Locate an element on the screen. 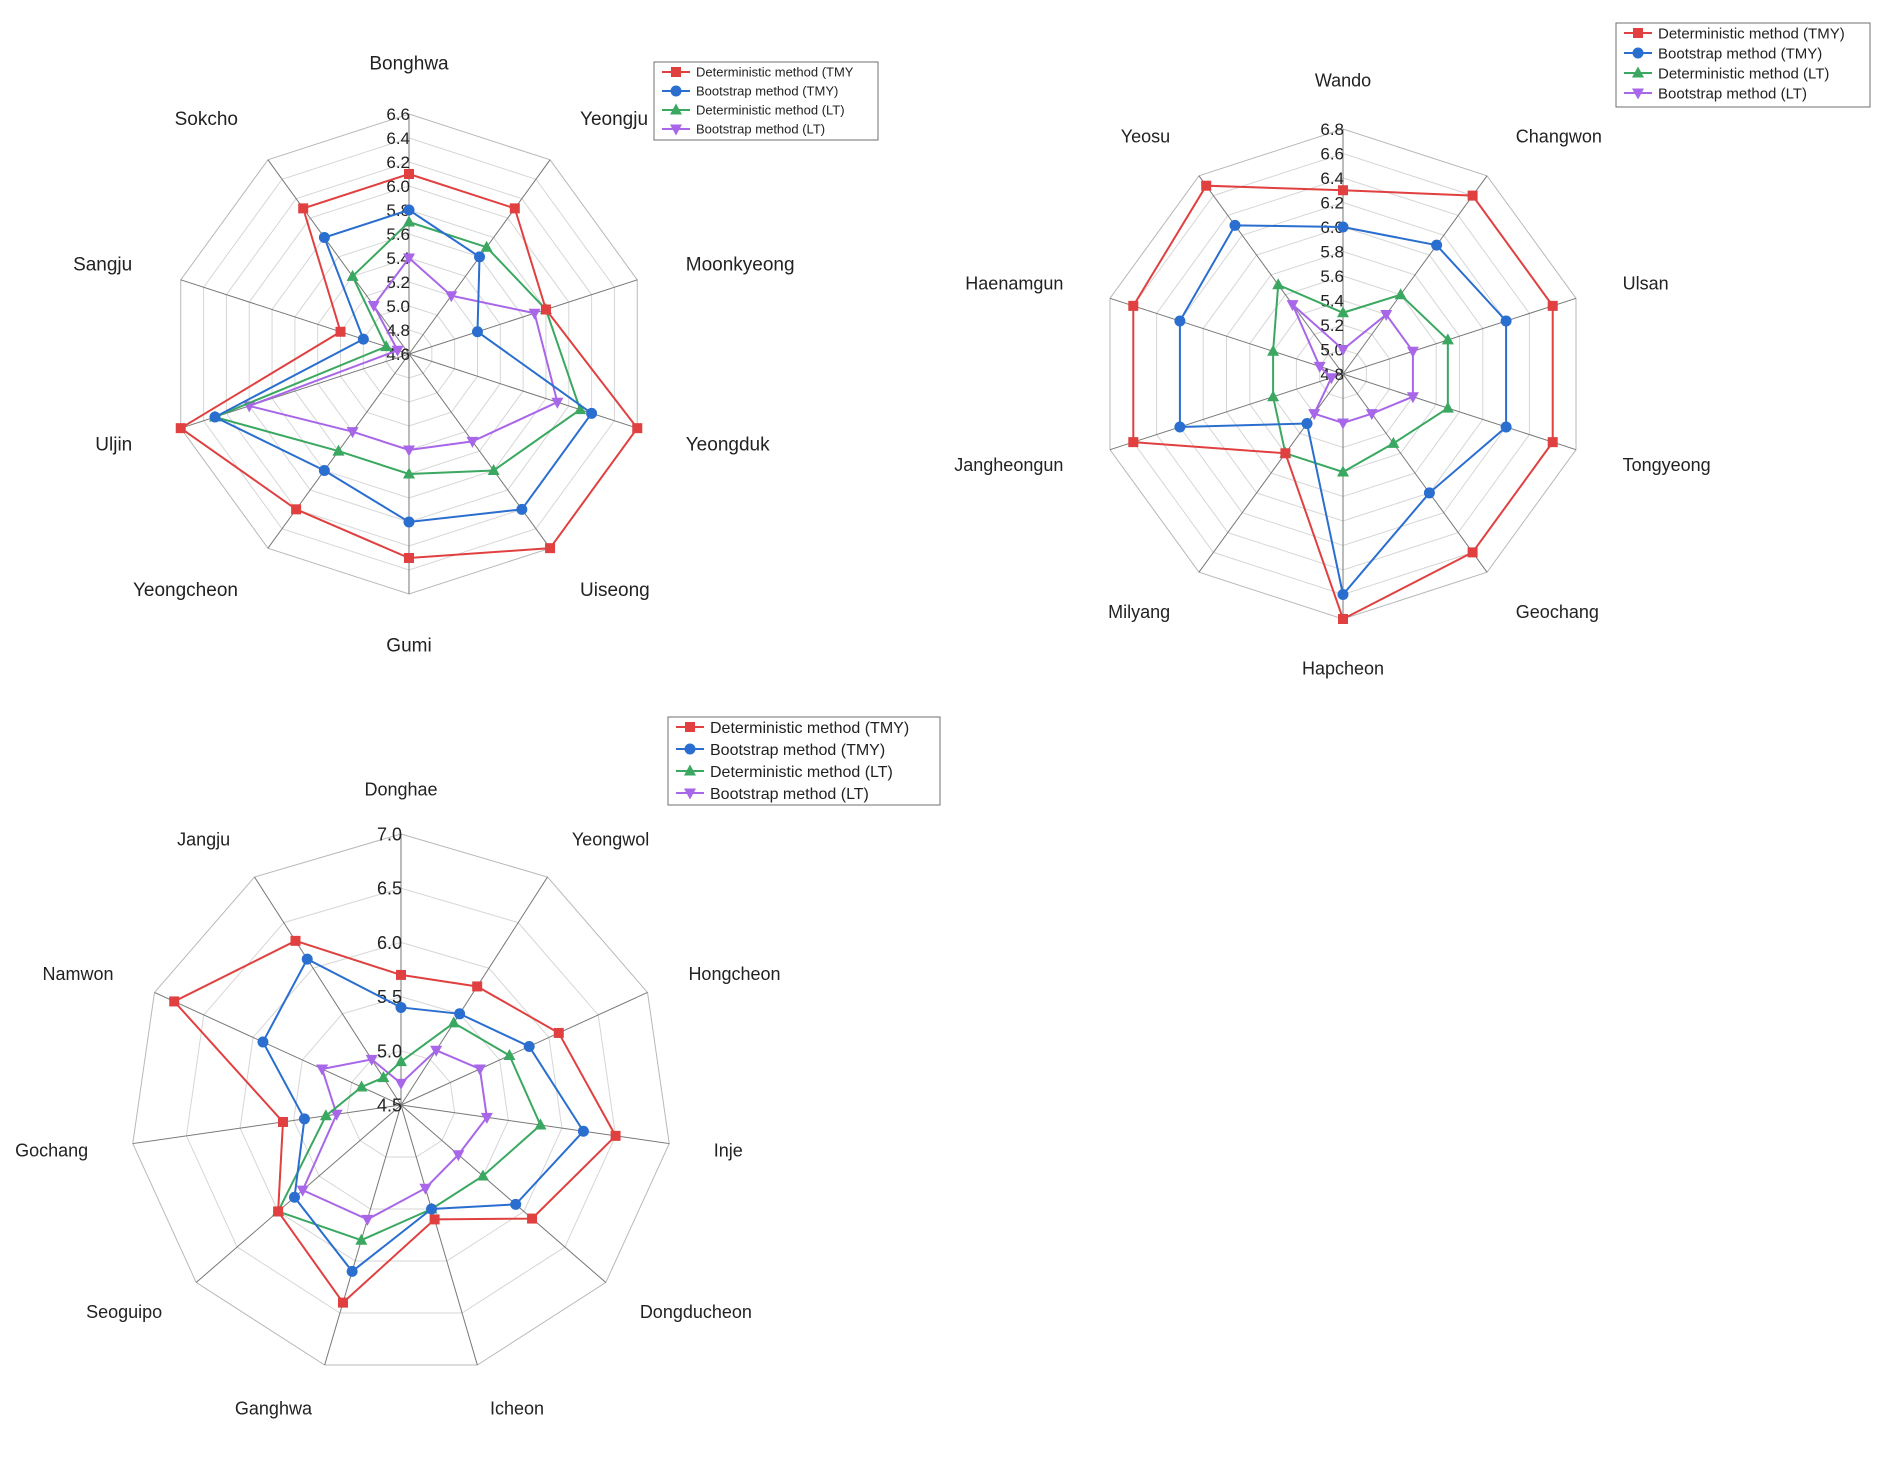 This screenshot has width=1887, height=1464. category-label-uljin: Uljin is located at coordinates (113, 445).